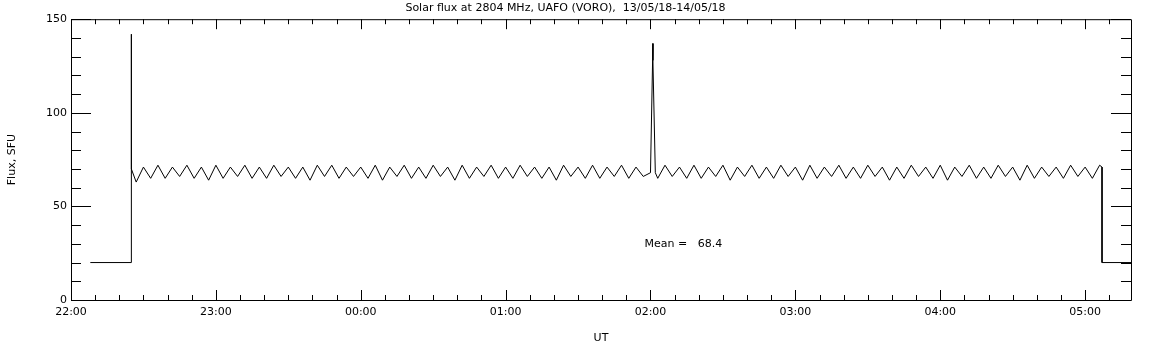  What do you see at coordinates (360, 312) in the screenshot?
I see `x-tick-label: 00:00` at bounding box center [360, 312].